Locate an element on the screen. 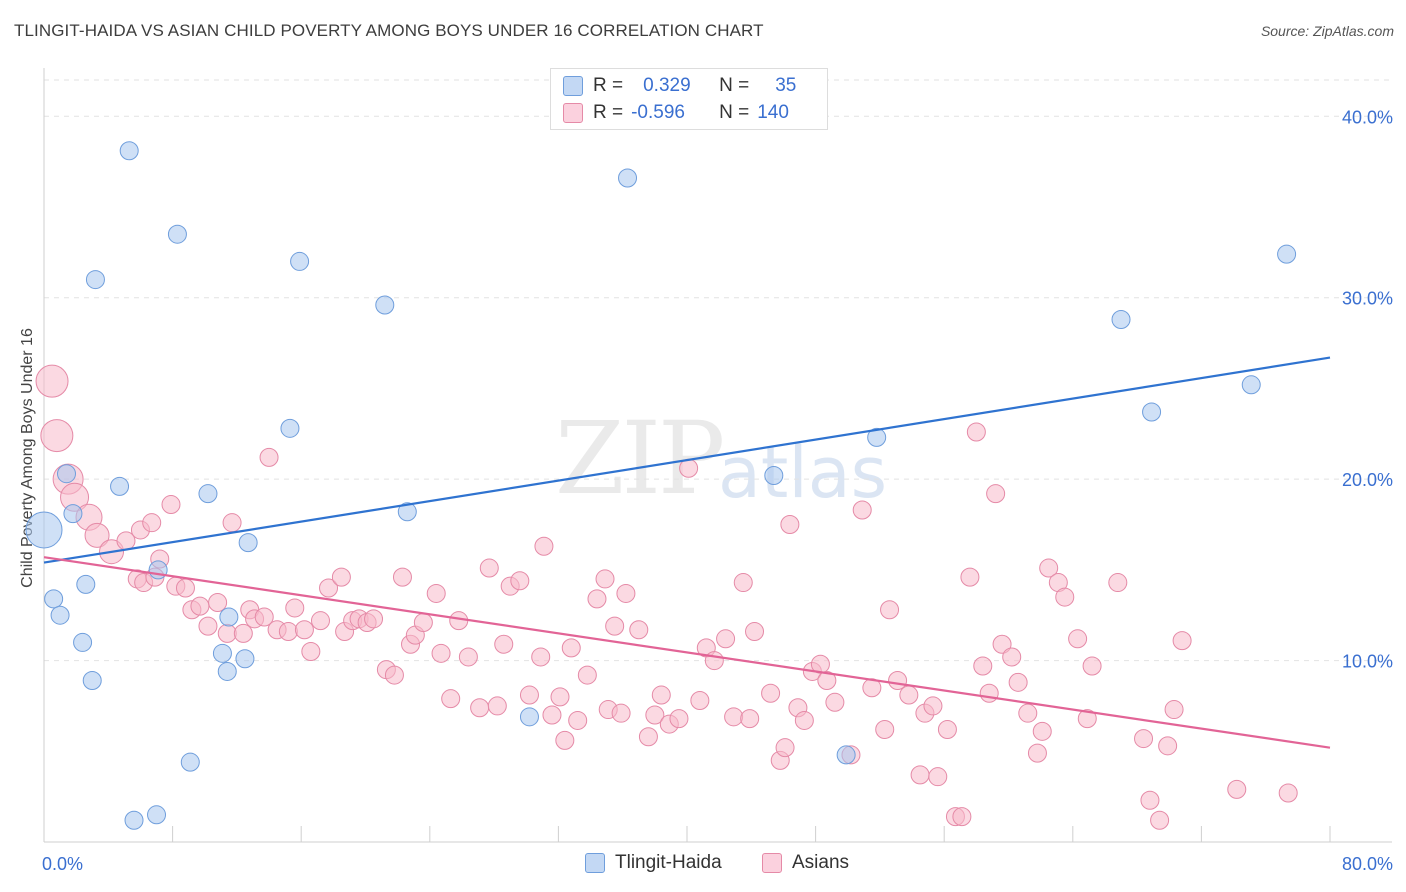 The width and height of the screenshot is (1406, 892). y-tick-label: 30.0% is located at coordinates (1367, 299).